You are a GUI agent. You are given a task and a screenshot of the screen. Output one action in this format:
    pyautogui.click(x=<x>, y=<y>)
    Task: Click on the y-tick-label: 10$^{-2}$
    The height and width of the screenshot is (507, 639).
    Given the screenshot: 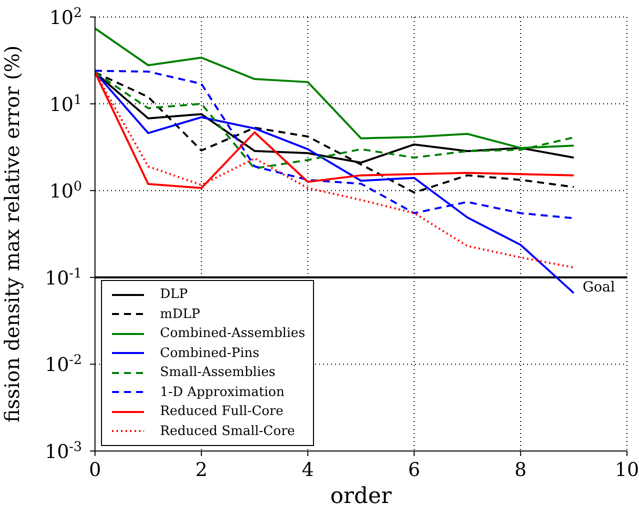 What is the action you would take?
    pyautogui.click(x=63, y=364)
    